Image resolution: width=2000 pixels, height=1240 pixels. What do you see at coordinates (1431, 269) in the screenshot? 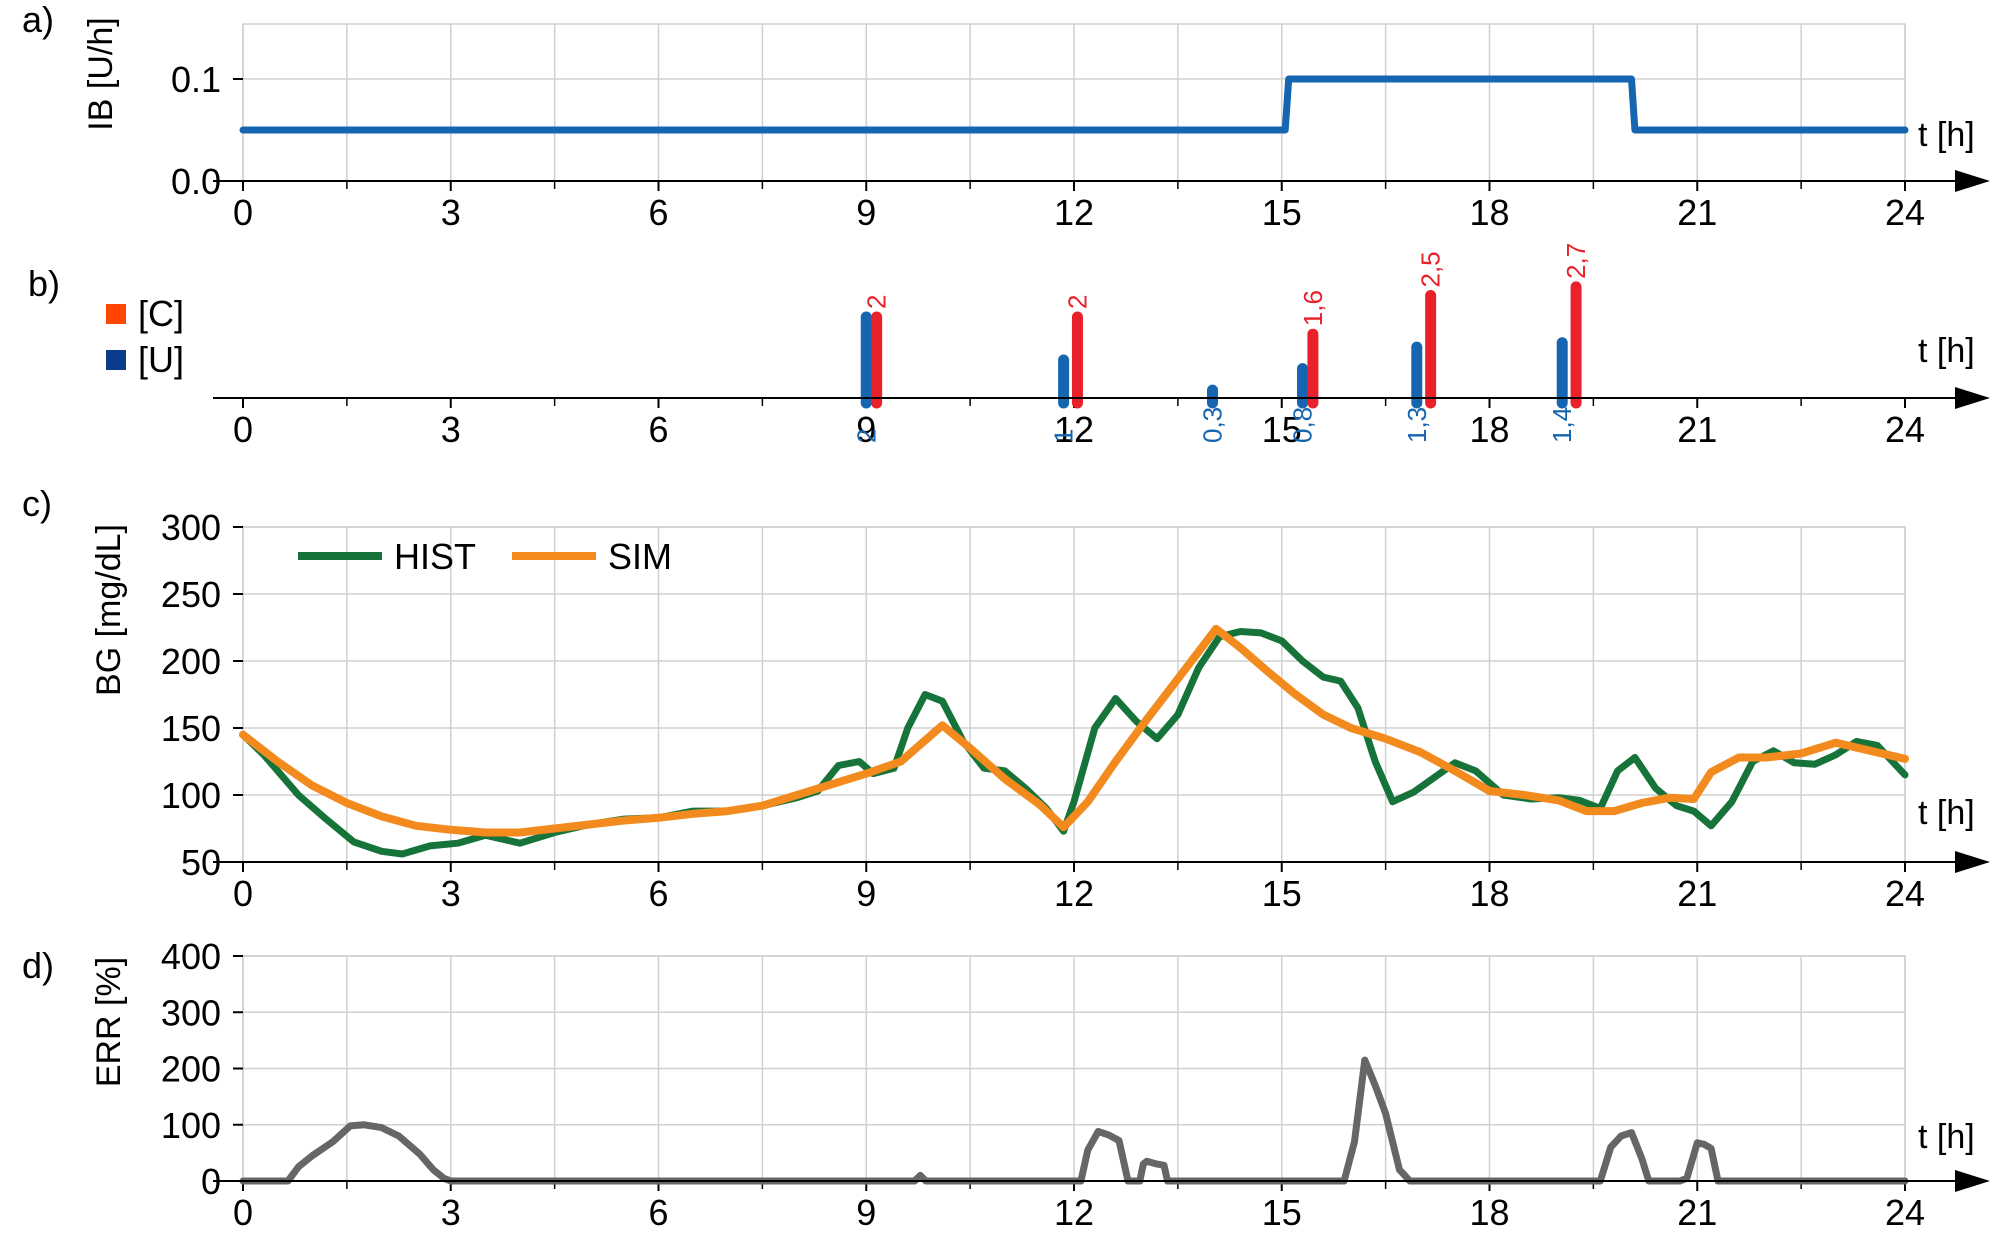
I see `carb-bar-label: 2,5` at bounding box center [1431, 269].